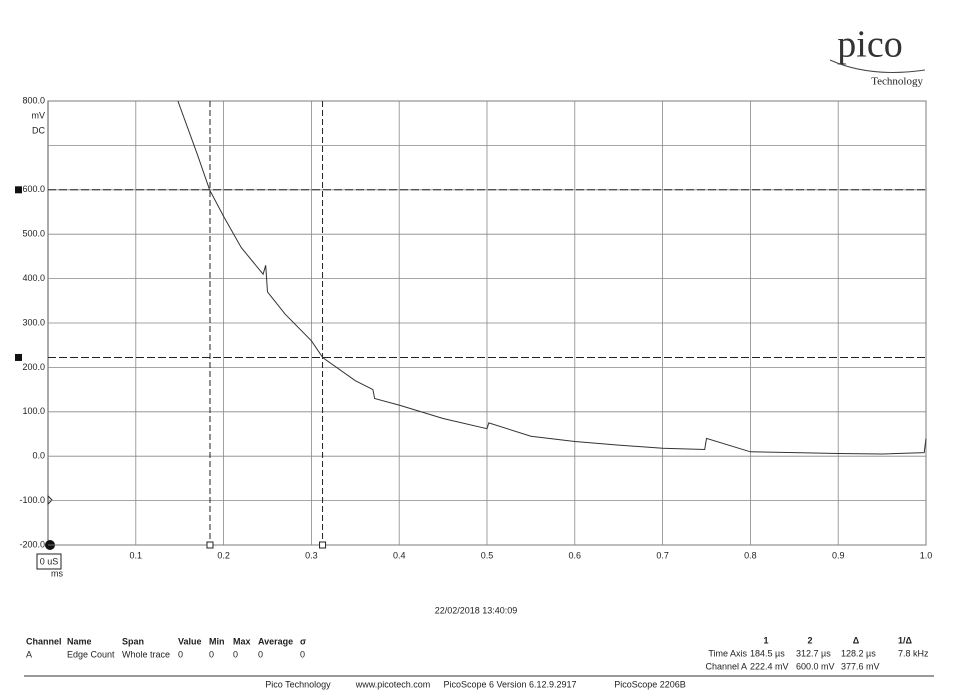 The width and height of the screenshot is (960, 696). I want to click on table-header: Value, so click(190, 641).